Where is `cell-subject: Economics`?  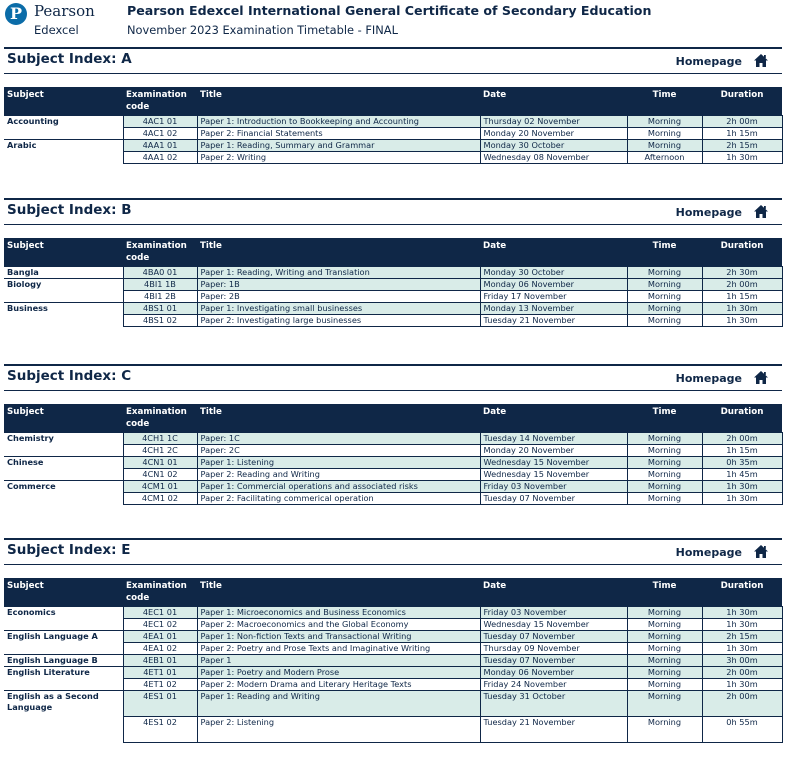
cell-subject: Economics is located at coordinates (64, 612).